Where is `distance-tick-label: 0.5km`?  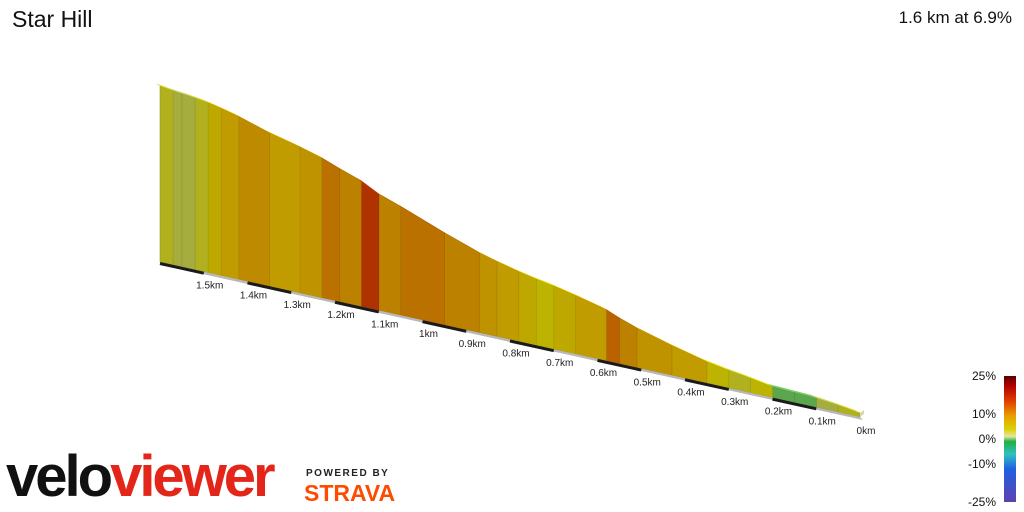 distance-tick-label: 0.5km is located at coordinates (647, 383).